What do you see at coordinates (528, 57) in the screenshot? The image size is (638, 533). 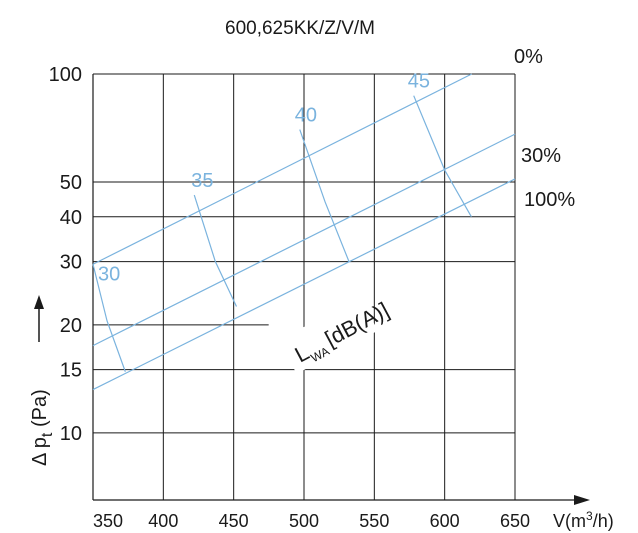 I see `throttle-label: 0%` at bounding box center [528, 57].